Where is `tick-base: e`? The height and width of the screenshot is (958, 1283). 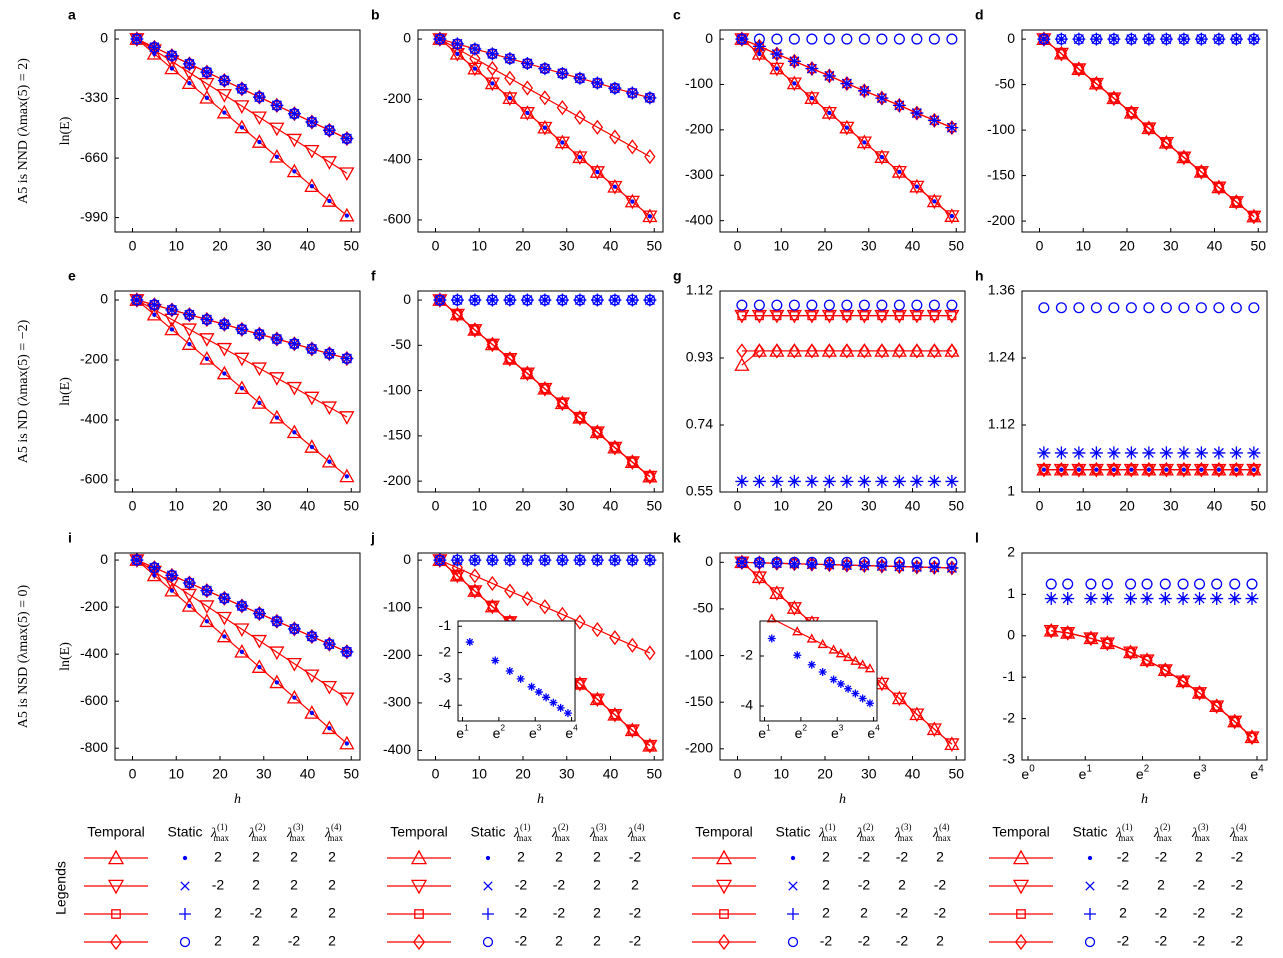 tick-base: e is located at coordinates (1254, 774).